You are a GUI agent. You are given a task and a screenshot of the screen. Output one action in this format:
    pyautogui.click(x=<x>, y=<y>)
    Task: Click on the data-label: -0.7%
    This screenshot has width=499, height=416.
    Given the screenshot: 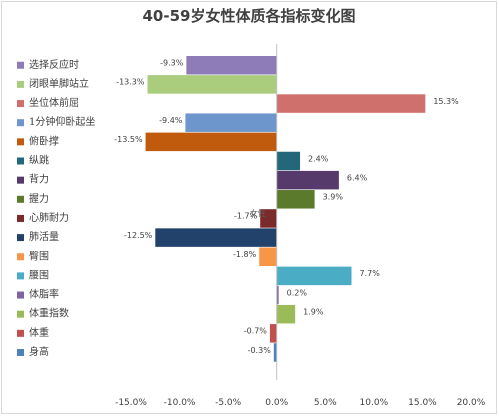 What is the action you would take?
    pyautogui.click(x=256, y=331)
    